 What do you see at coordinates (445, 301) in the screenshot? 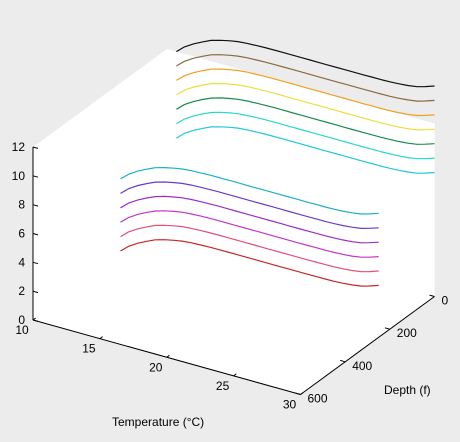
I see `y-tick-label: 0` at bounding box center [445, 301].